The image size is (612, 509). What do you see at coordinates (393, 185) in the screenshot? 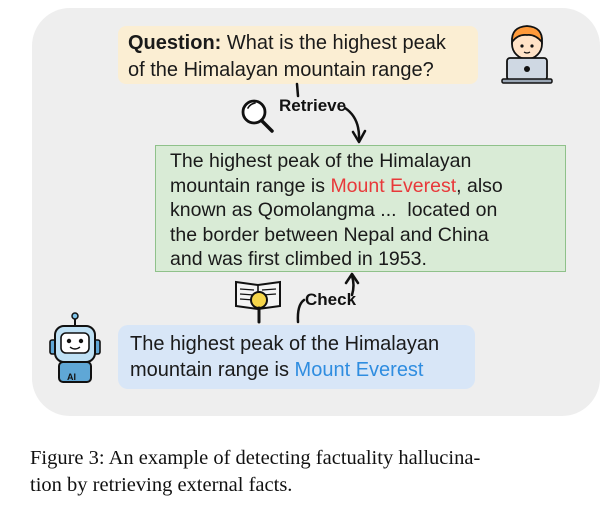
I see `fact-highlight: Mount Everest` at bounding box center [393, 185].